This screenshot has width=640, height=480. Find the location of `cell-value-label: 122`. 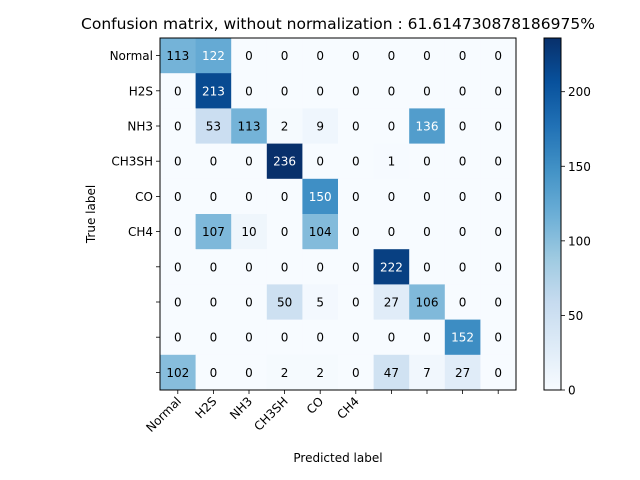

cell-value-label: 122 is located at coordinates (213, 56).